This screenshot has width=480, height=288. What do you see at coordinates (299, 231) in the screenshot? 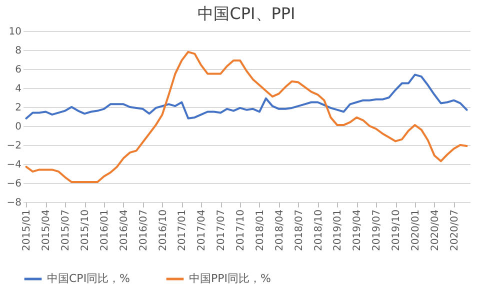
I see `x-tick-label: 2018/07` at bounding box center [299, 231].